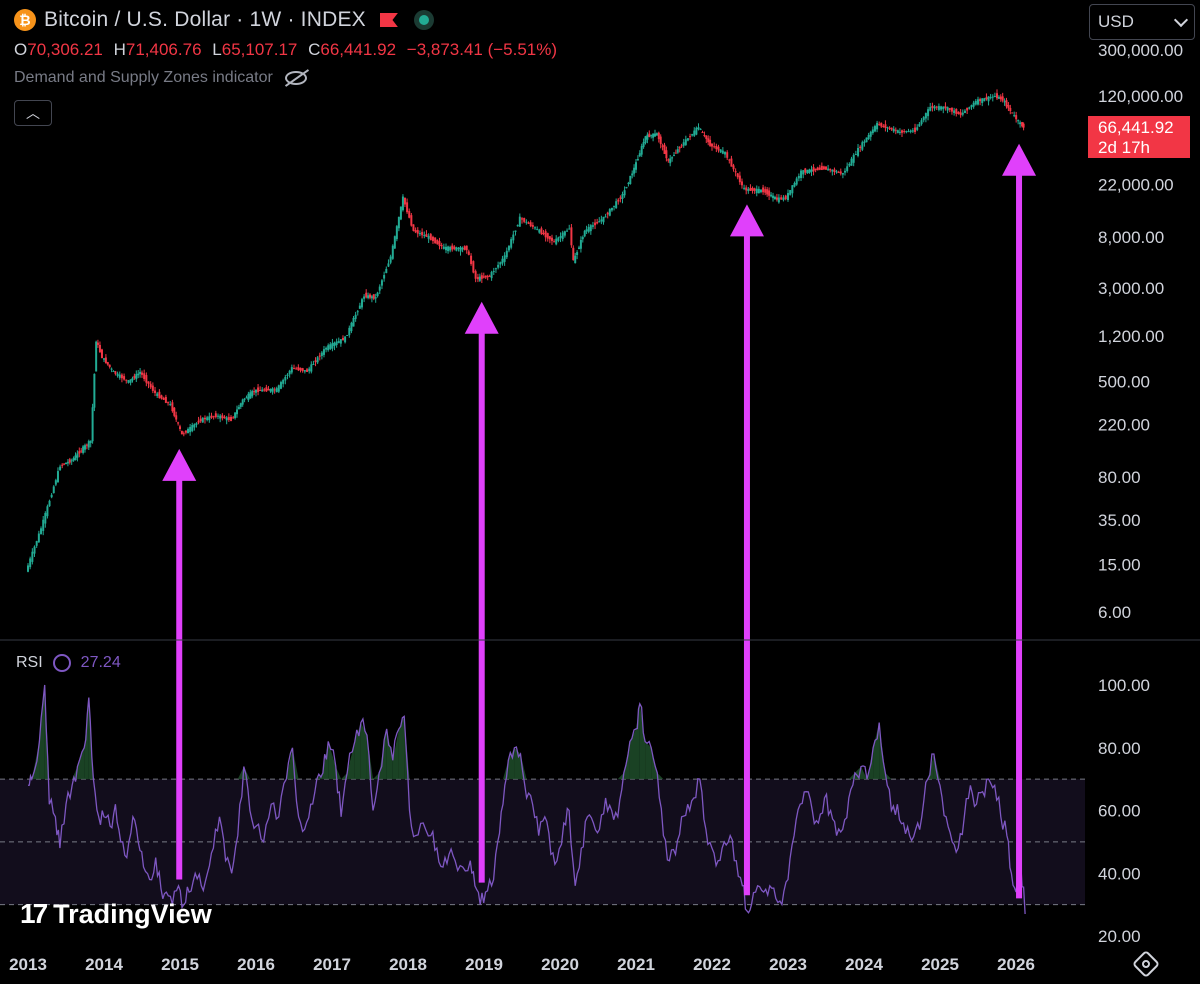 This screenshot has width=1200, height=984. I want to click on rsi-legend: RSI 27.24, so click(68, 663).